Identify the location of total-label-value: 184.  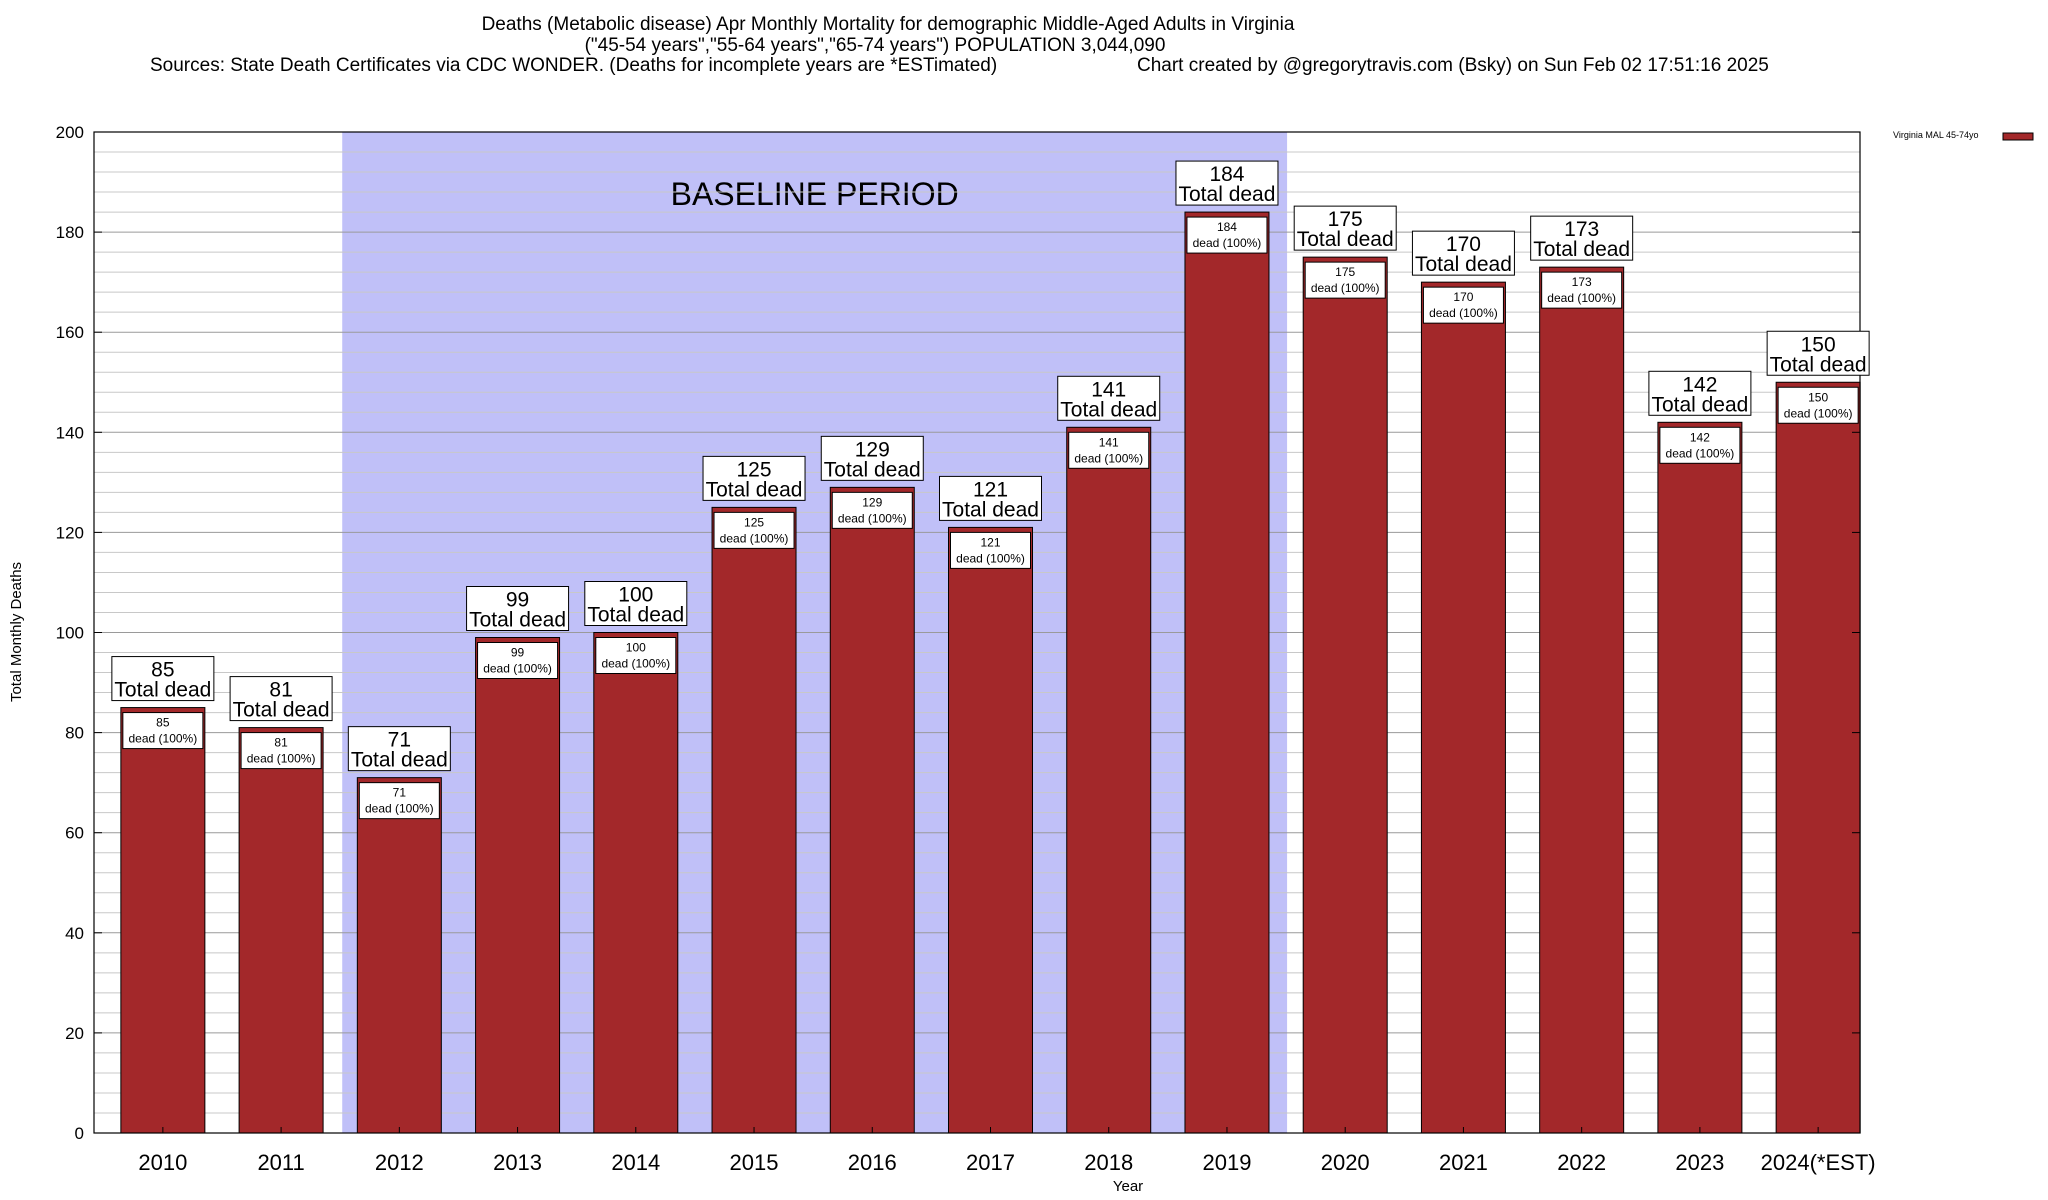
(1226, 174).